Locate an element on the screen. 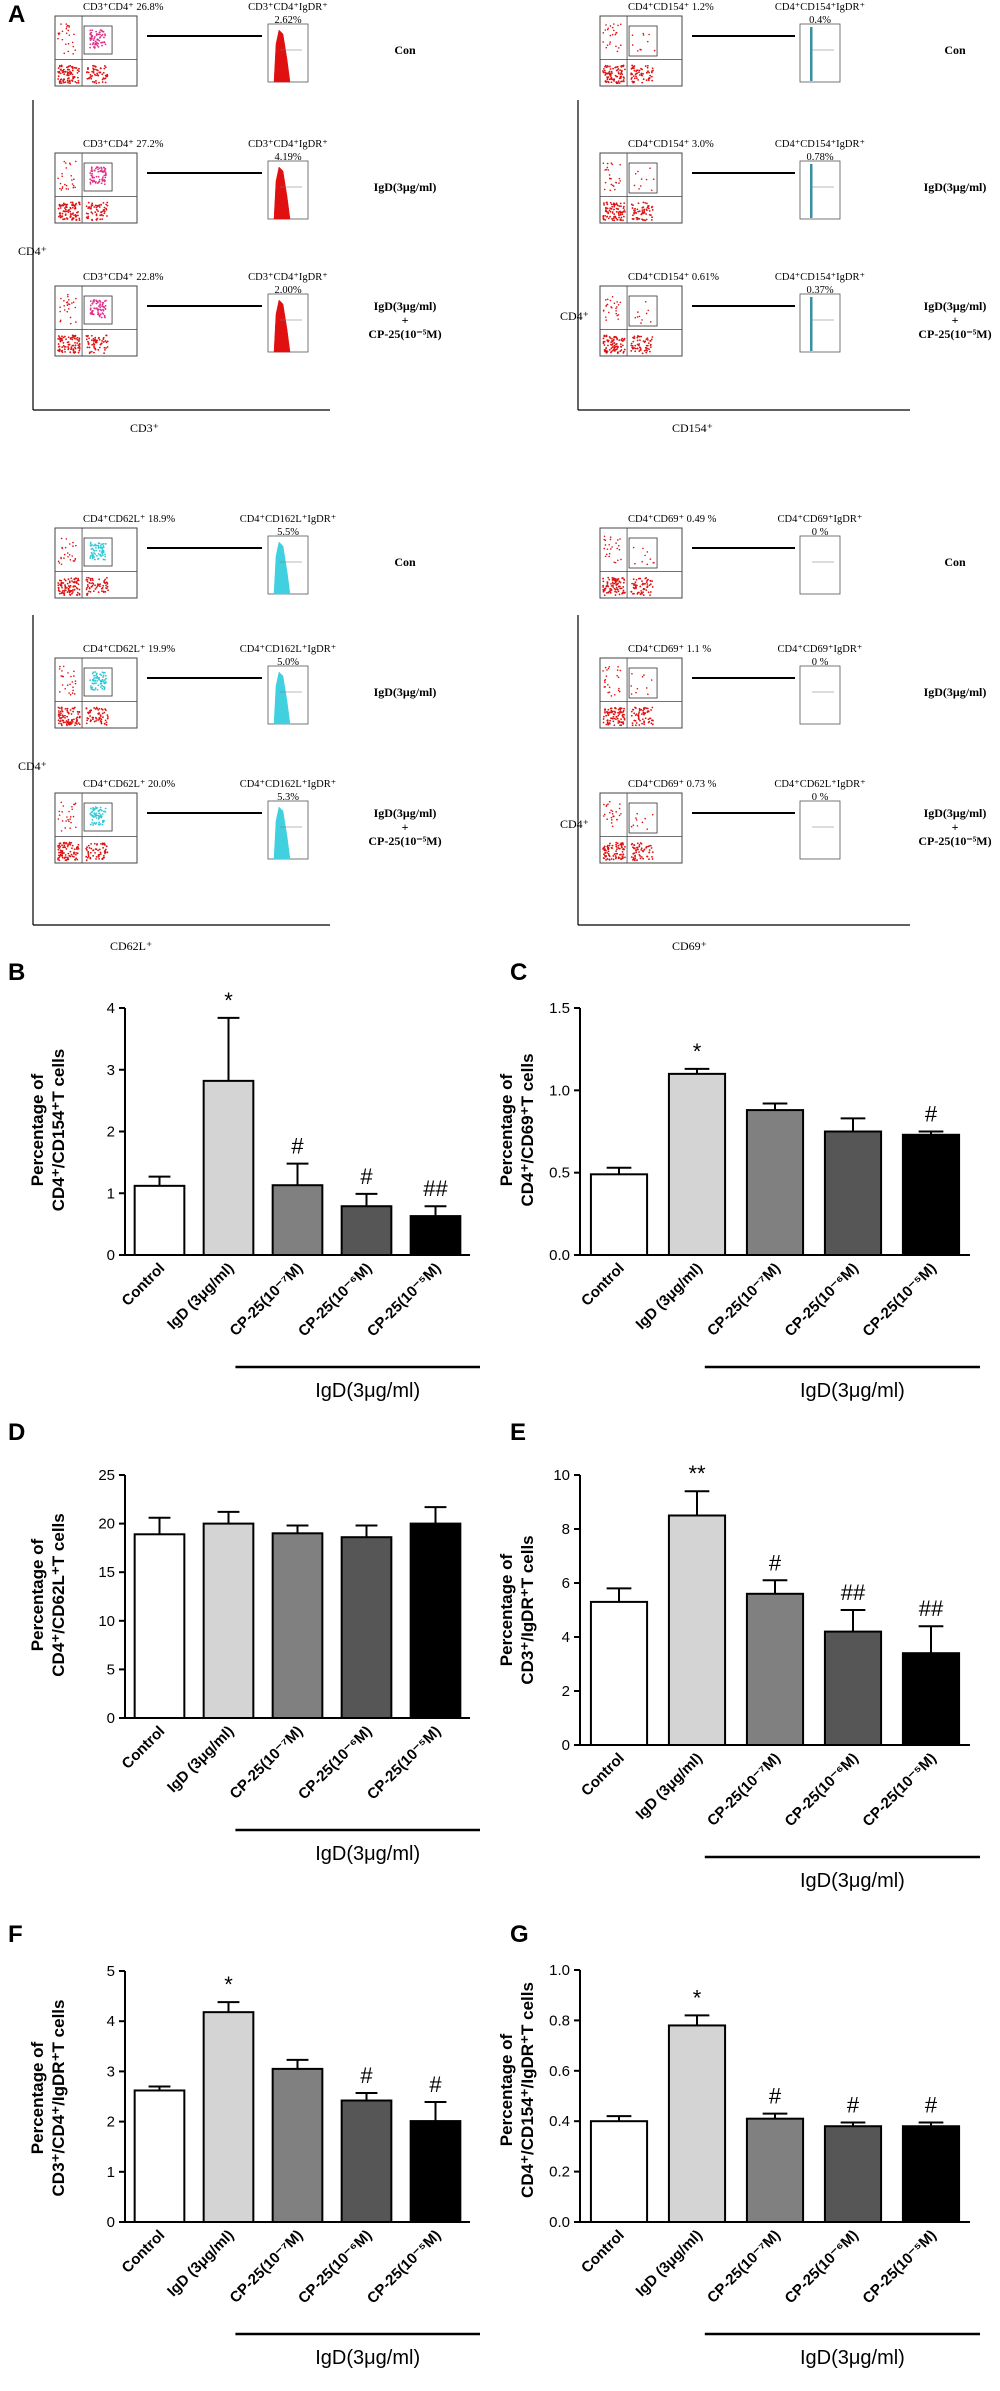  y-tick-label: 0.6 is located at coordinates (559, 2071).